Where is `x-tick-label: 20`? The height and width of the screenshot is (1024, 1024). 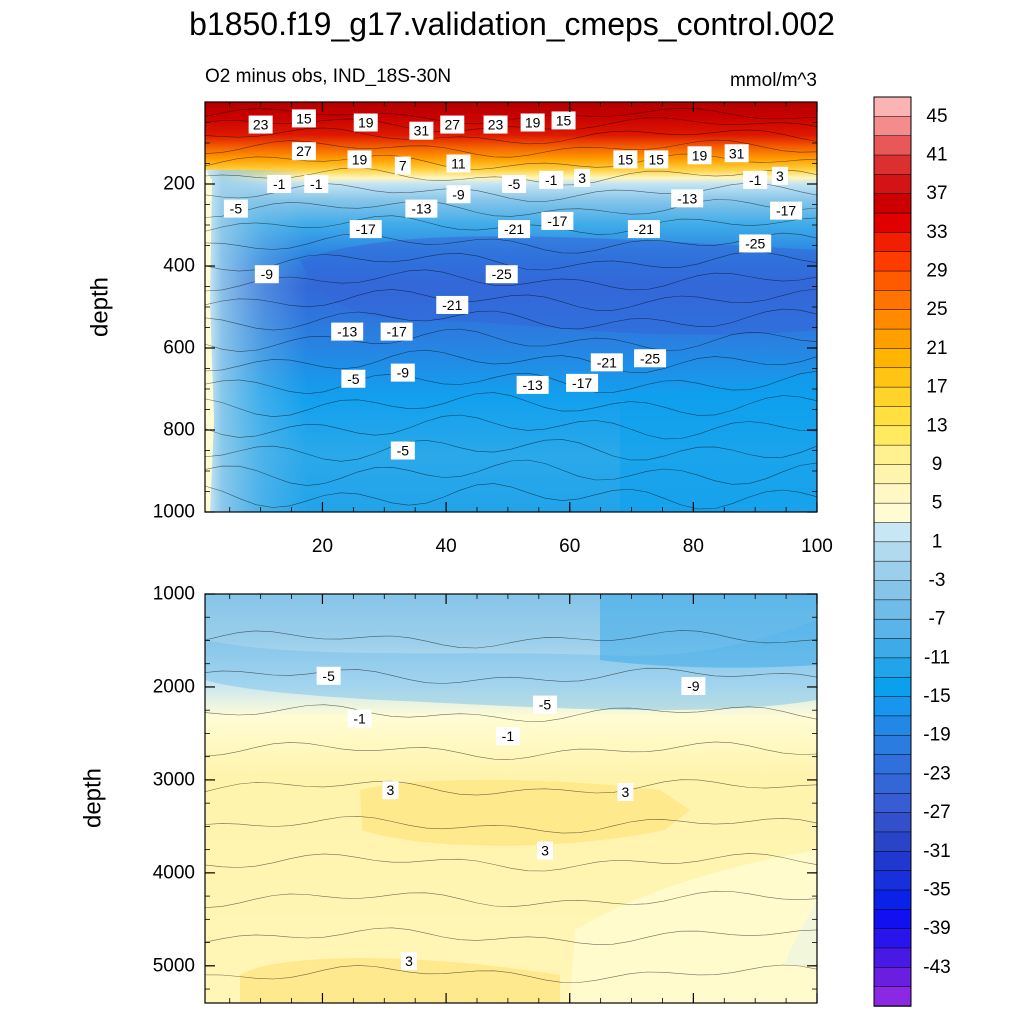 x-tick-label: 20 is located at coordinates (322, 546).